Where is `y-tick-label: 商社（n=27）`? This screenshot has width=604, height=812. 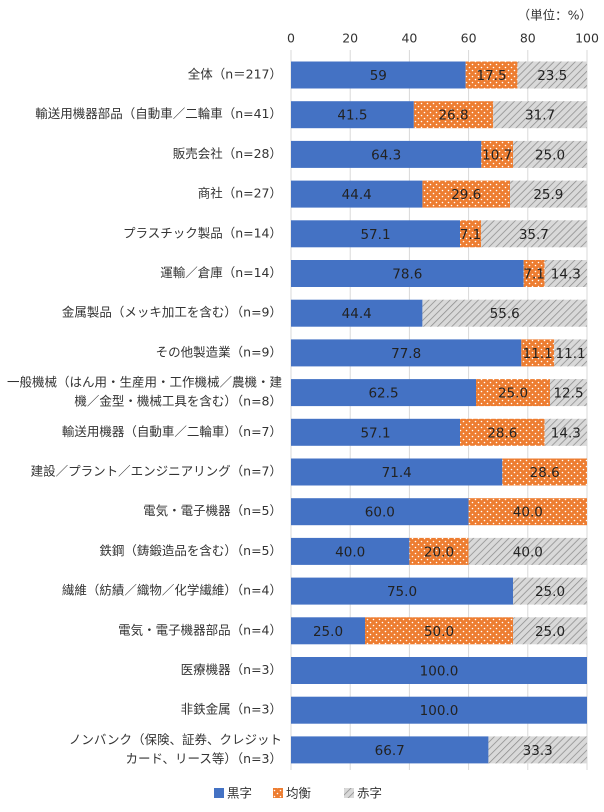
y-tick-label: 商社（n=27） is located at coordinates (240, 193).